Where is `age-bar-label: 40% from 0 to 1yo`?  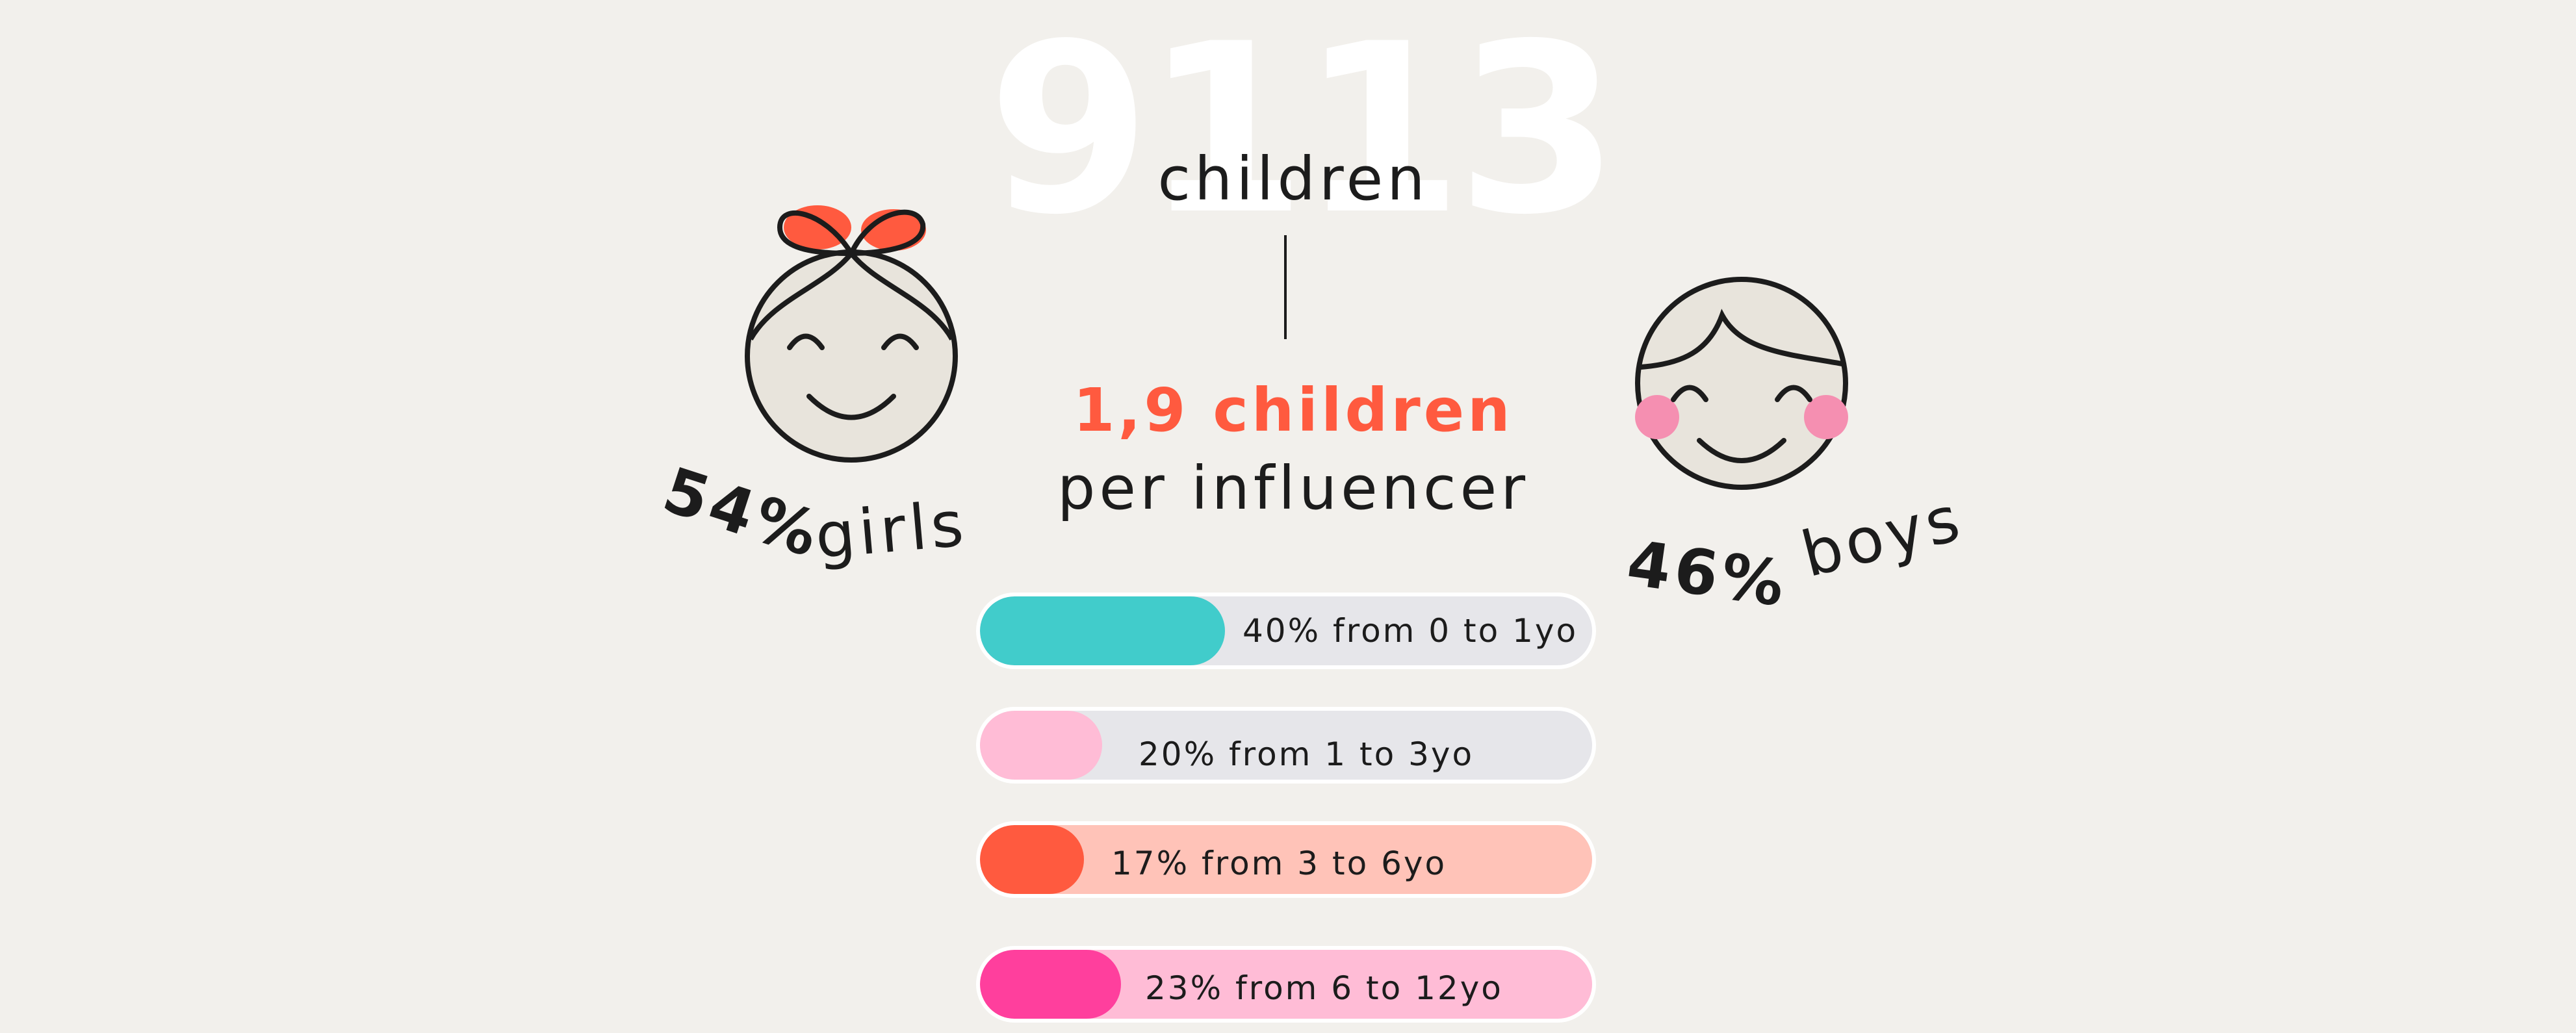
age-bar-label: 40% from 0 to 1yo is located at coordinates (1411, 631).